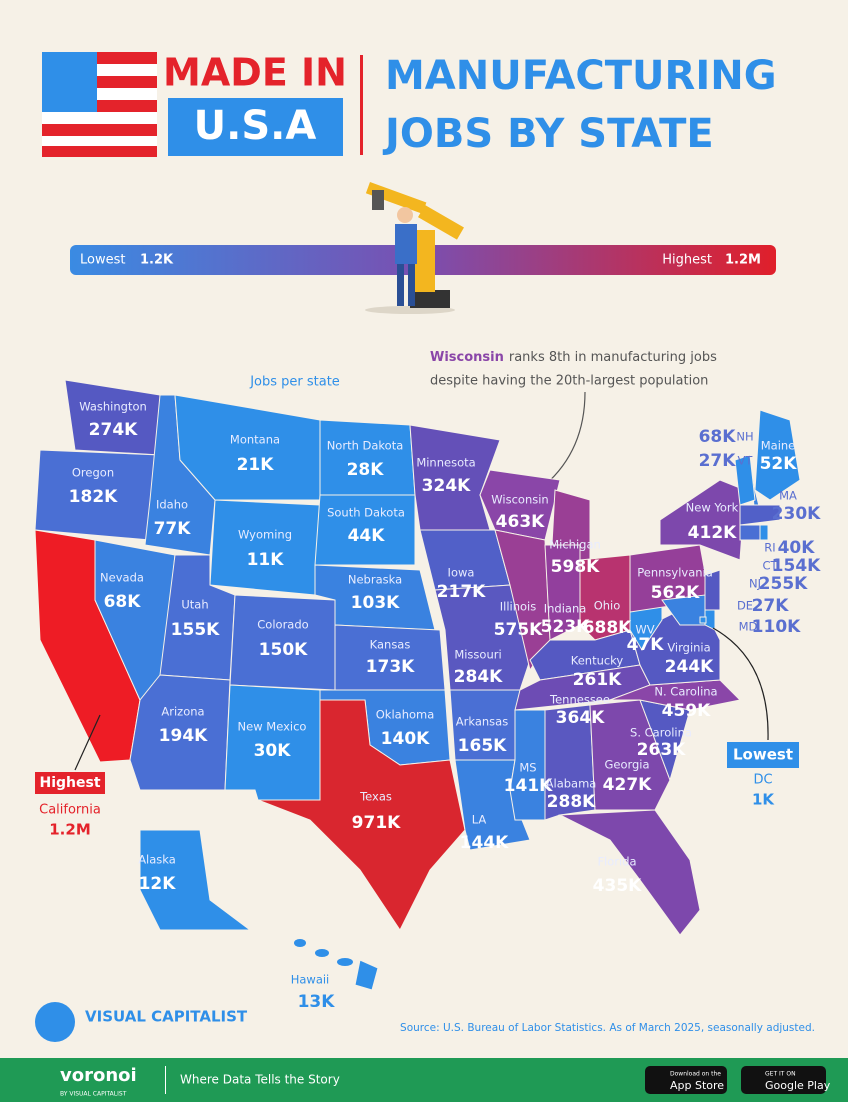 This screenshot has height=1102, width=848. Describe the element at coordinates (445, 463) in the screenshot. I see `state-name: Minnesota` at that location.